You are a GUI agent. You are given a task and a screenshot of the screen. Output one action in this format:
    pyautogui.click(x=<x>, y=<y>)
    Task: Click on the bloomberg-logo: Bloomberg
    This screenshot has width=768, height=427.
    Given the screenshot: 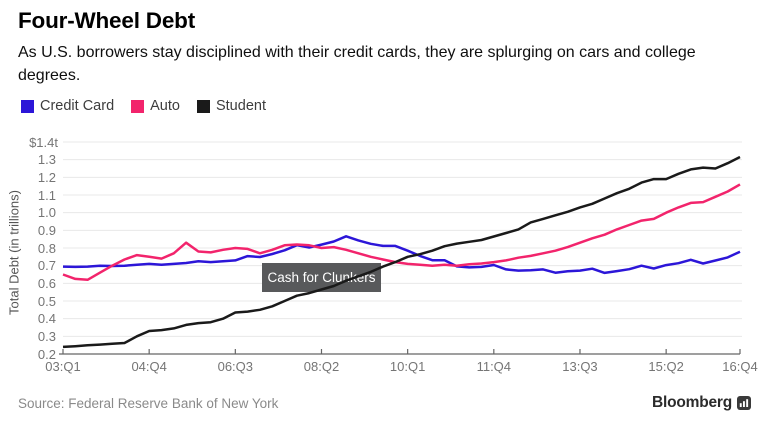 What is the action you would take?
    pyautogui.click(x=701, y=403)
    